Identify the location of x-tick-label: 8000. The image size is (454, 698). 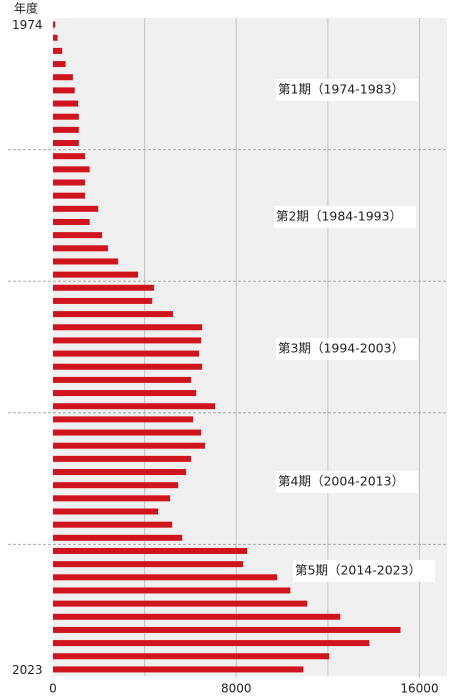
(236, 689).